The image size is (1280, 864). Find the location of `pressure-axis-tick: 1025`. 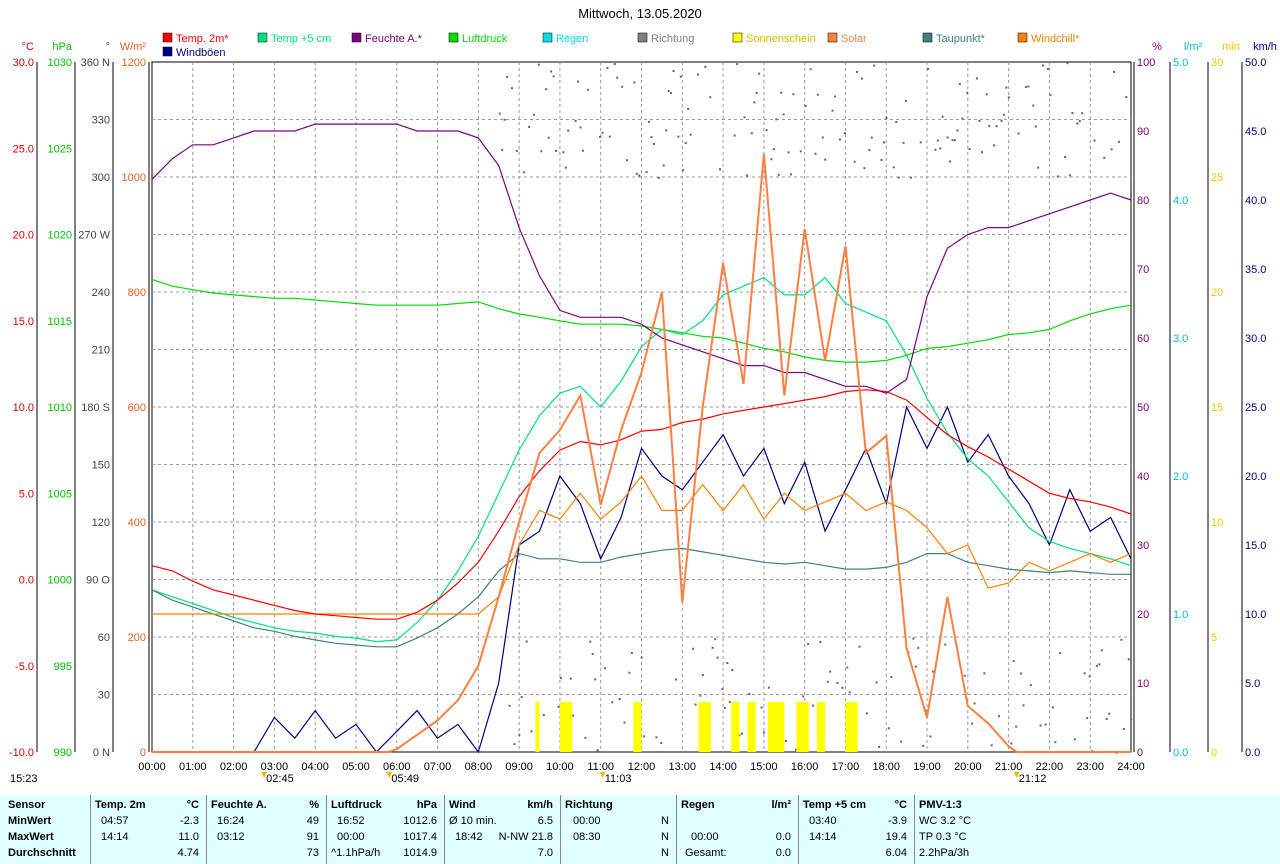

pressure-axis-tick: 1025 is located at coordinates (60, 149).